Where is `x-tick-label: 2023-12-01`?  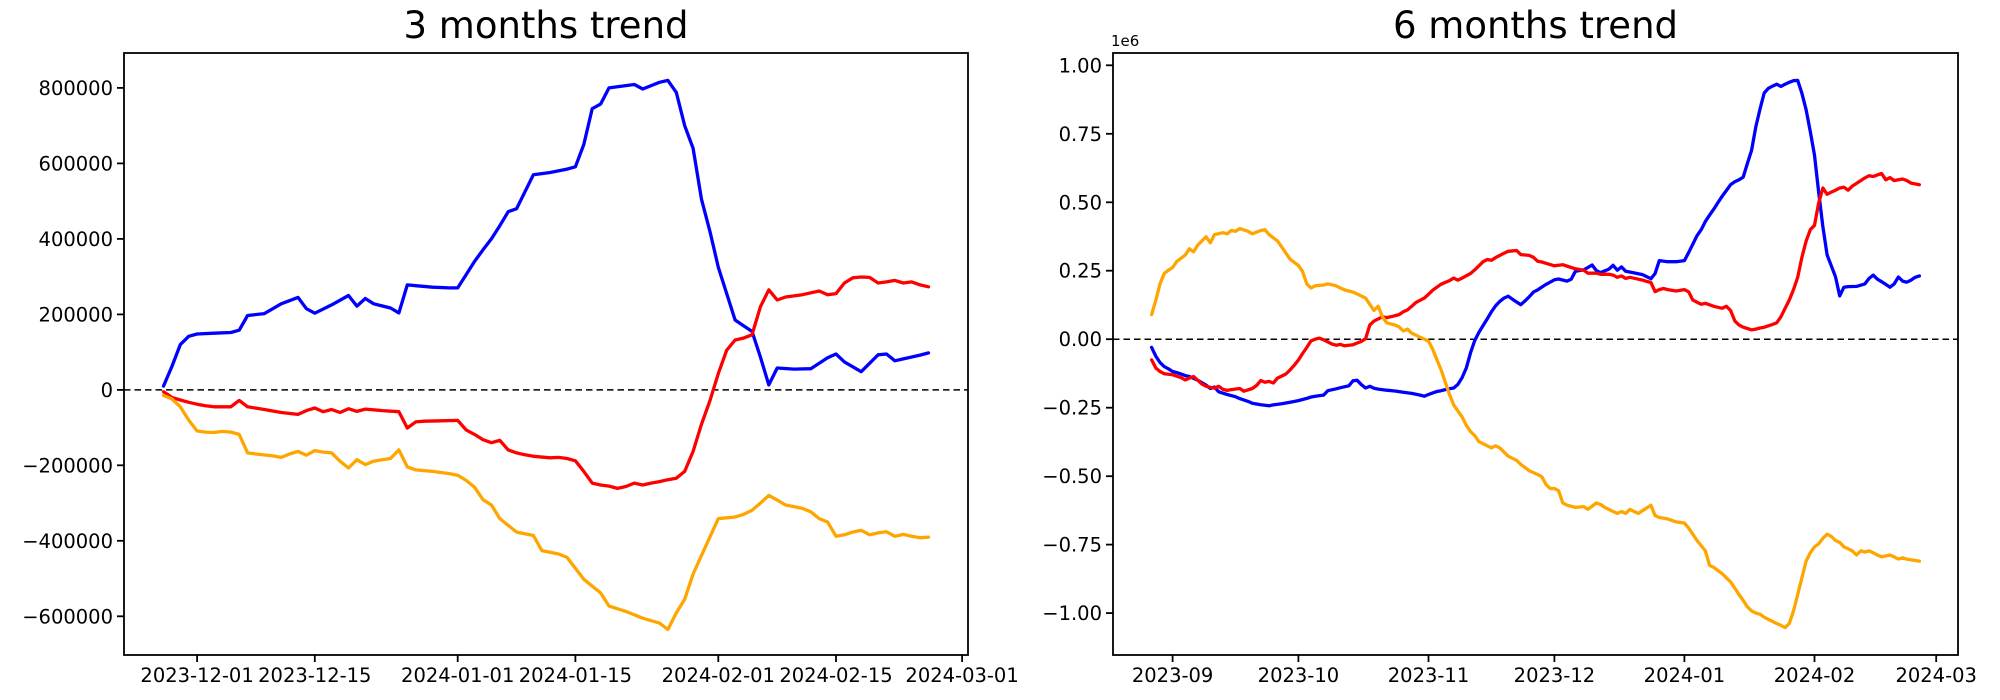
x-tick-label: 2023-12-01 is located at coordinates (196, 675).